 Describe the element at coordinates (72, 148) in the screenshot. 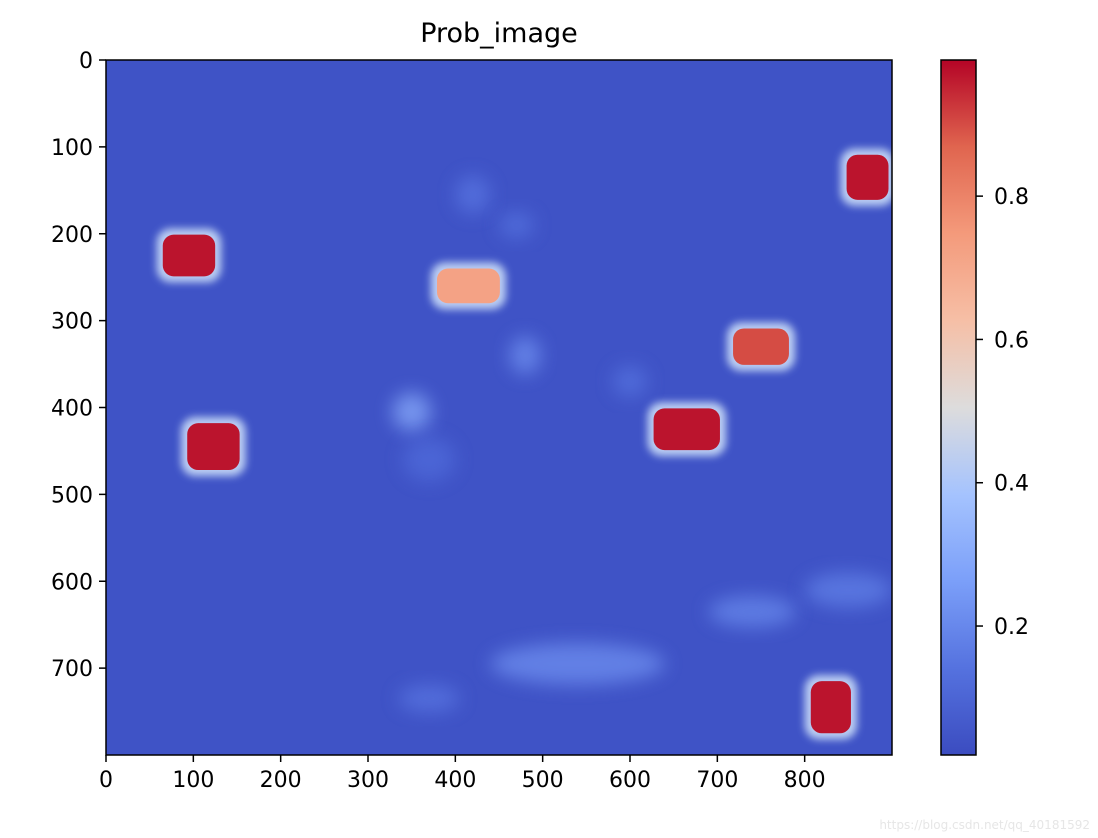

I see `y-tick-label: 100` at that location.